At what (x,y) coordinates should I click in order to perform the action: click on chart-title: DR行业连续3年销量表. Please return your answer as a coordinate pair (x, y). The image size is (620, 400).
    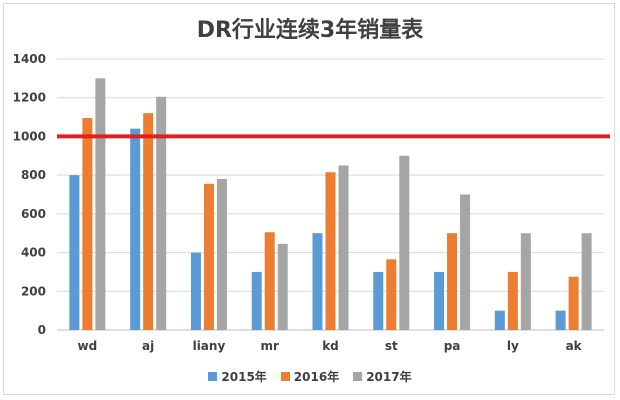
    Looking at the image, I should click on (310, 30).